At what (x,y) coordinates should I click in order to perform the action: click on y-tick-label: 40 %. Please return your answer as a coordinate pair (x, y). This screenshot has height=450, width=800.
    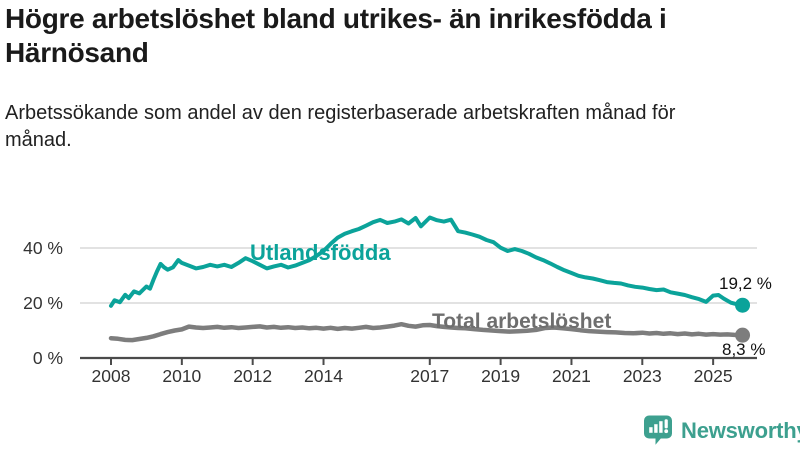
    Looking at the image, I should click on (43, 248).